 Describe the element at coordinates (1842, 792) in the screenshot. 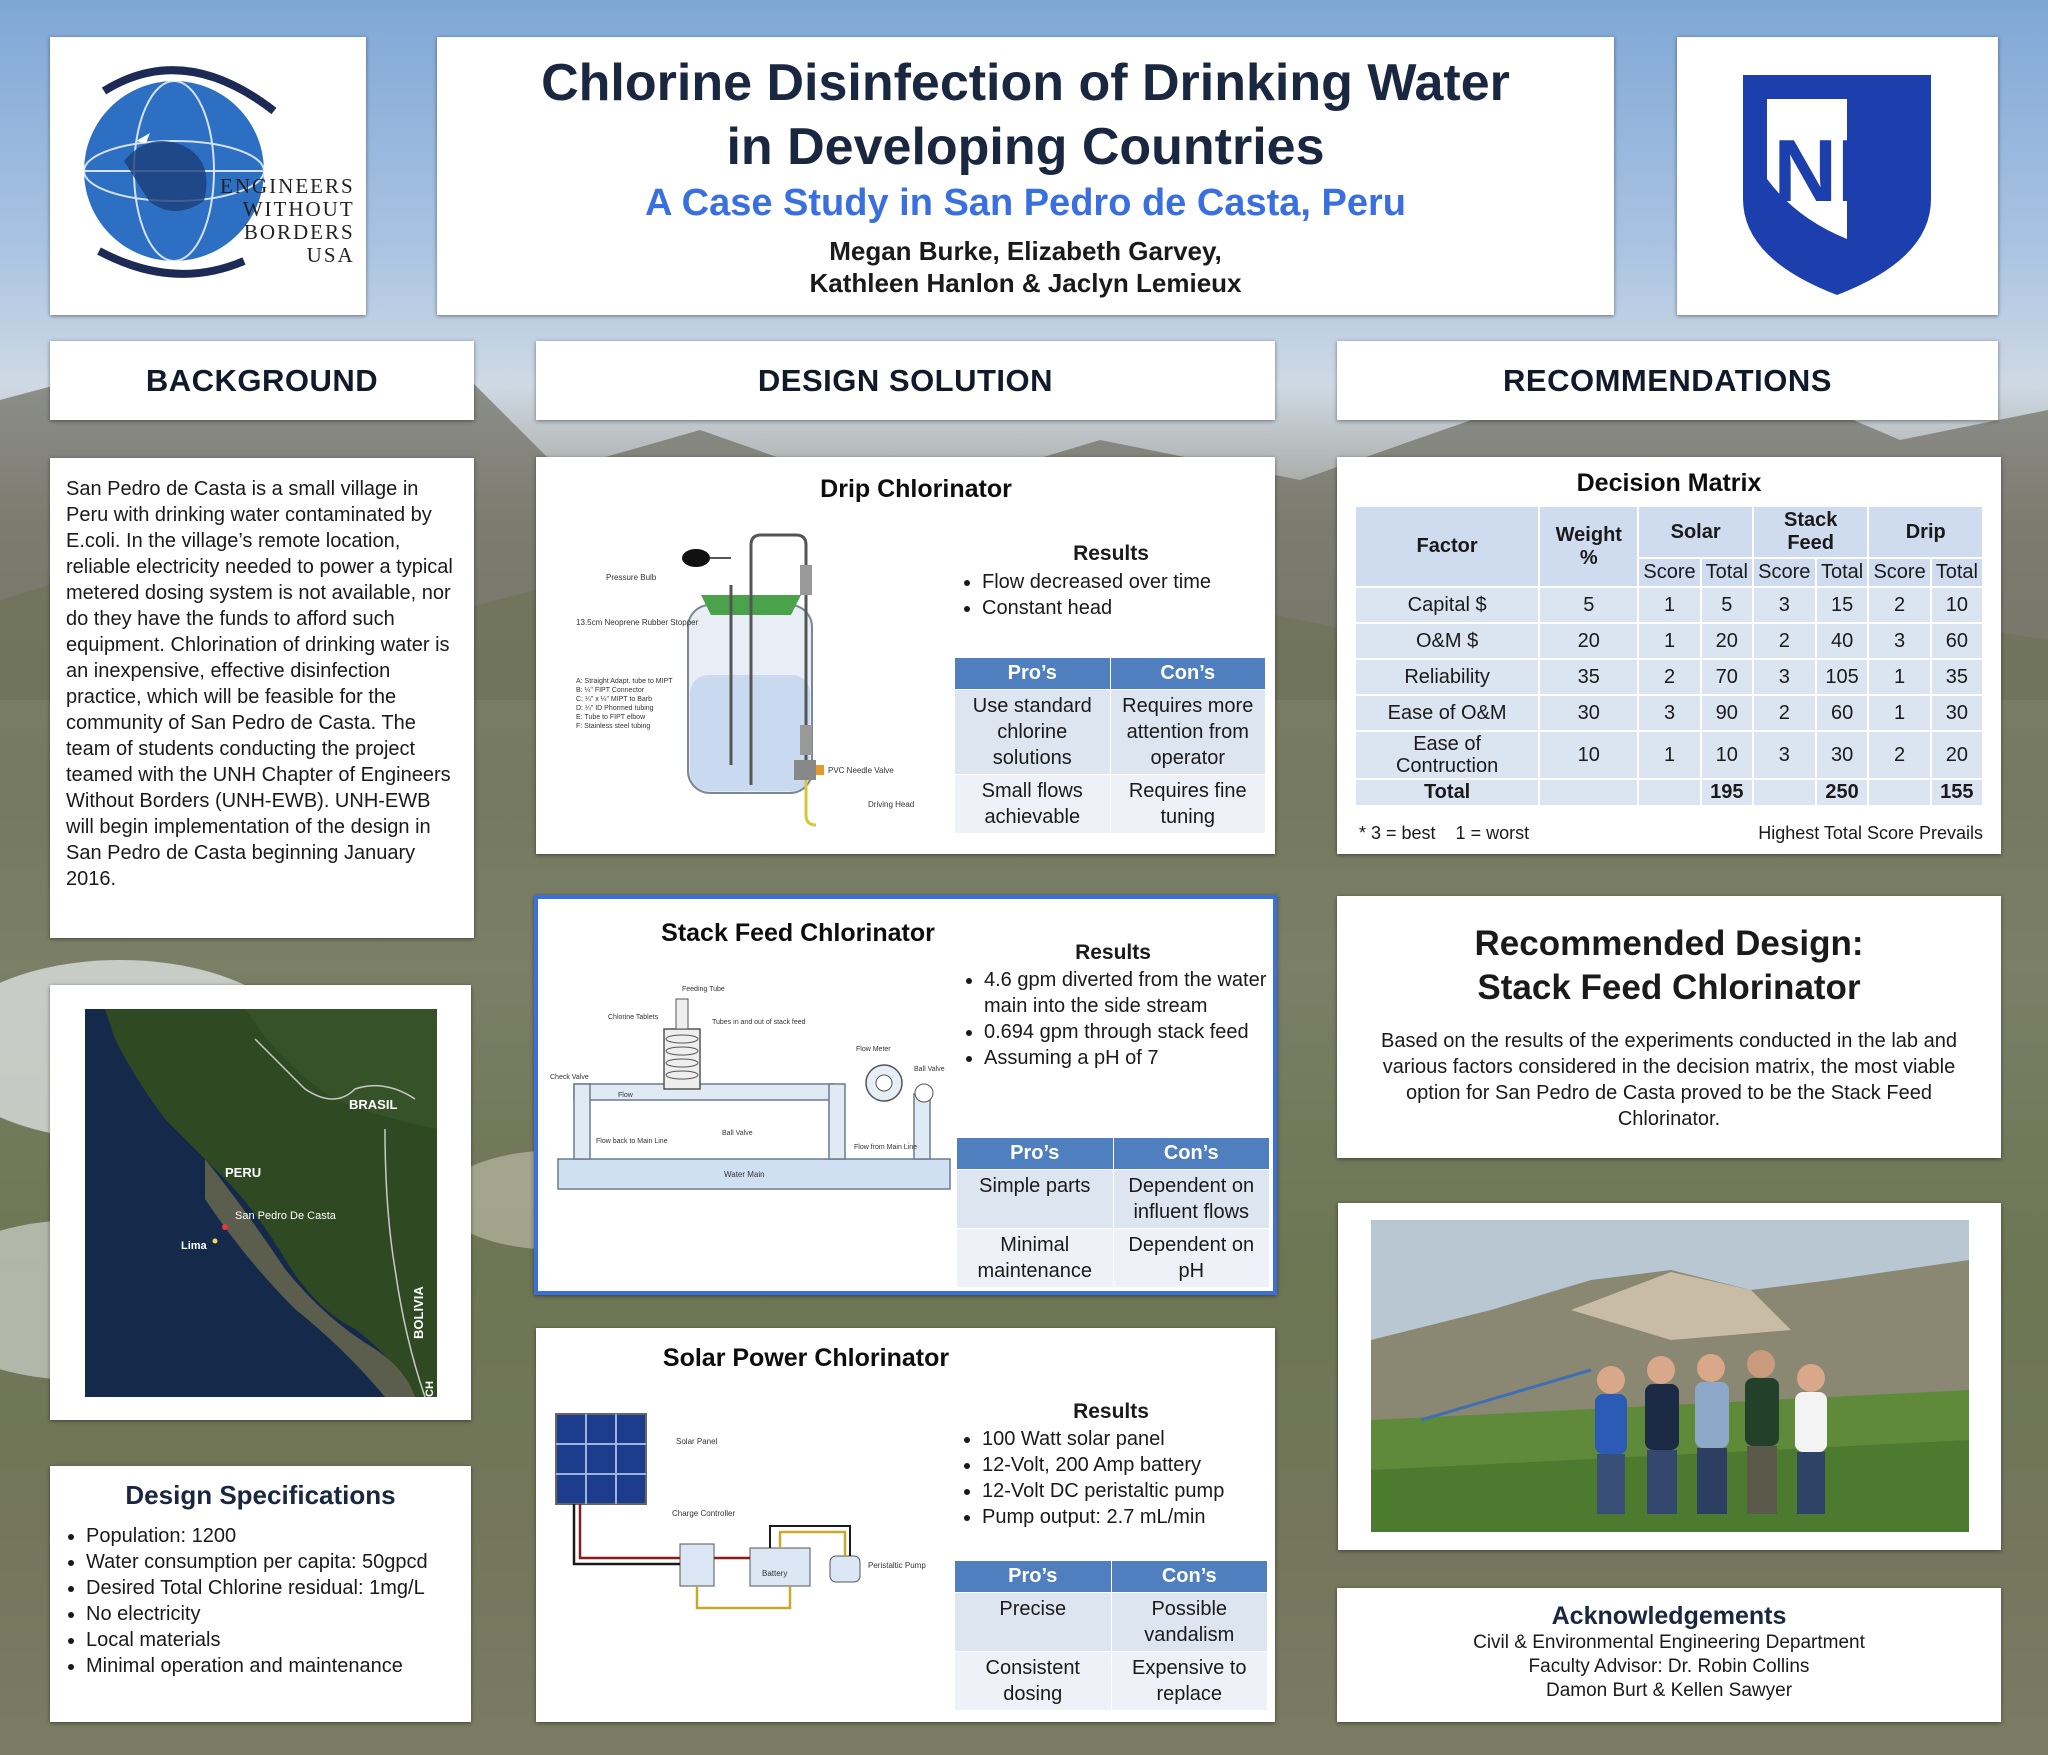

I see `dm-total-cell: 250` at that location.